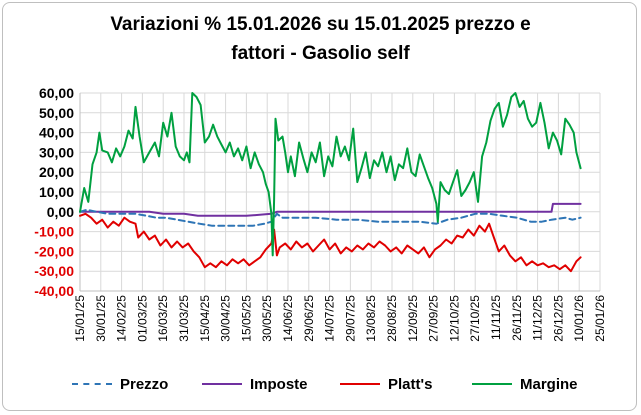 The width and height of the screenshot is (641, 415). Describe the element at coordinates (54, 271) in the screenshot. I see `y-tick-label: -30,00` at that location.